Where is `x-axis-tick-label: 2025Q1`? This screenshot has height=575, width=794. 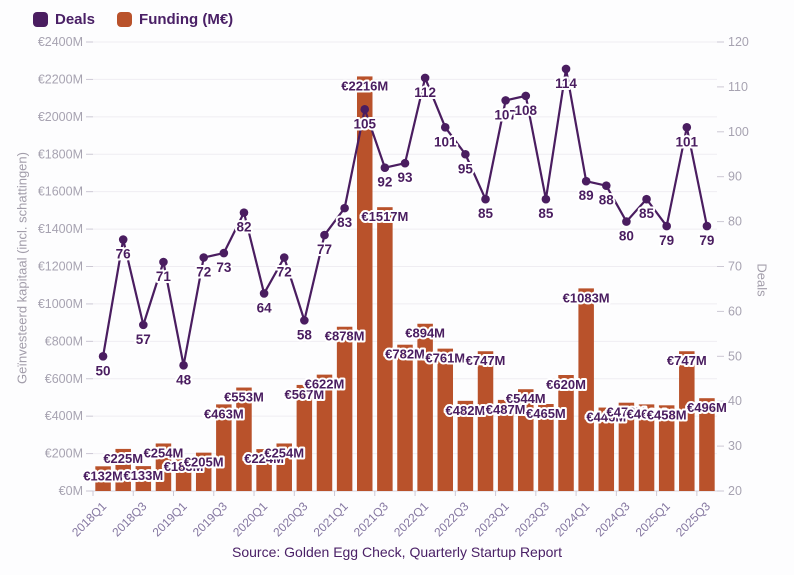
x-axis-tick-label: 2025Q1 is located at coordinates (653, 519).